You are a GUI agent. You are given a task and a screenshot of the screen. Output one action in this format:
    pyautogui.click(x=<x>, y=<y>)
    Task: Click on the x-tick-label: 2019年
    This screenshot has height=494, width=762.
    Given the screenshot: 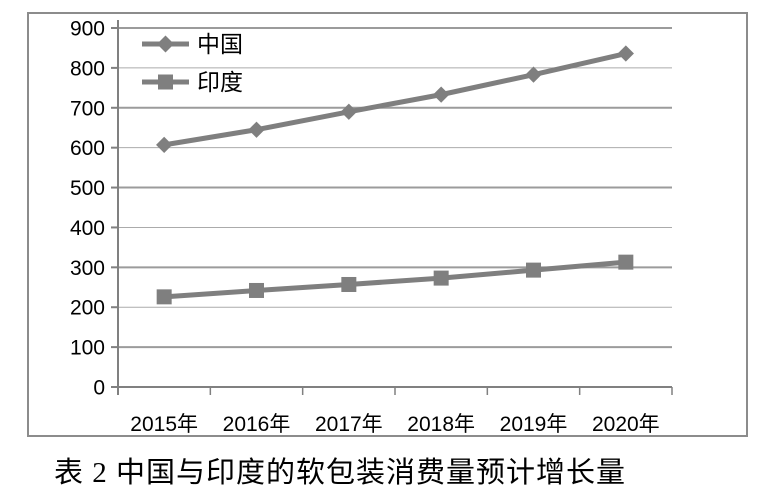 What is the action you would take?
    pyautogui.click(x=534, y=424)
    